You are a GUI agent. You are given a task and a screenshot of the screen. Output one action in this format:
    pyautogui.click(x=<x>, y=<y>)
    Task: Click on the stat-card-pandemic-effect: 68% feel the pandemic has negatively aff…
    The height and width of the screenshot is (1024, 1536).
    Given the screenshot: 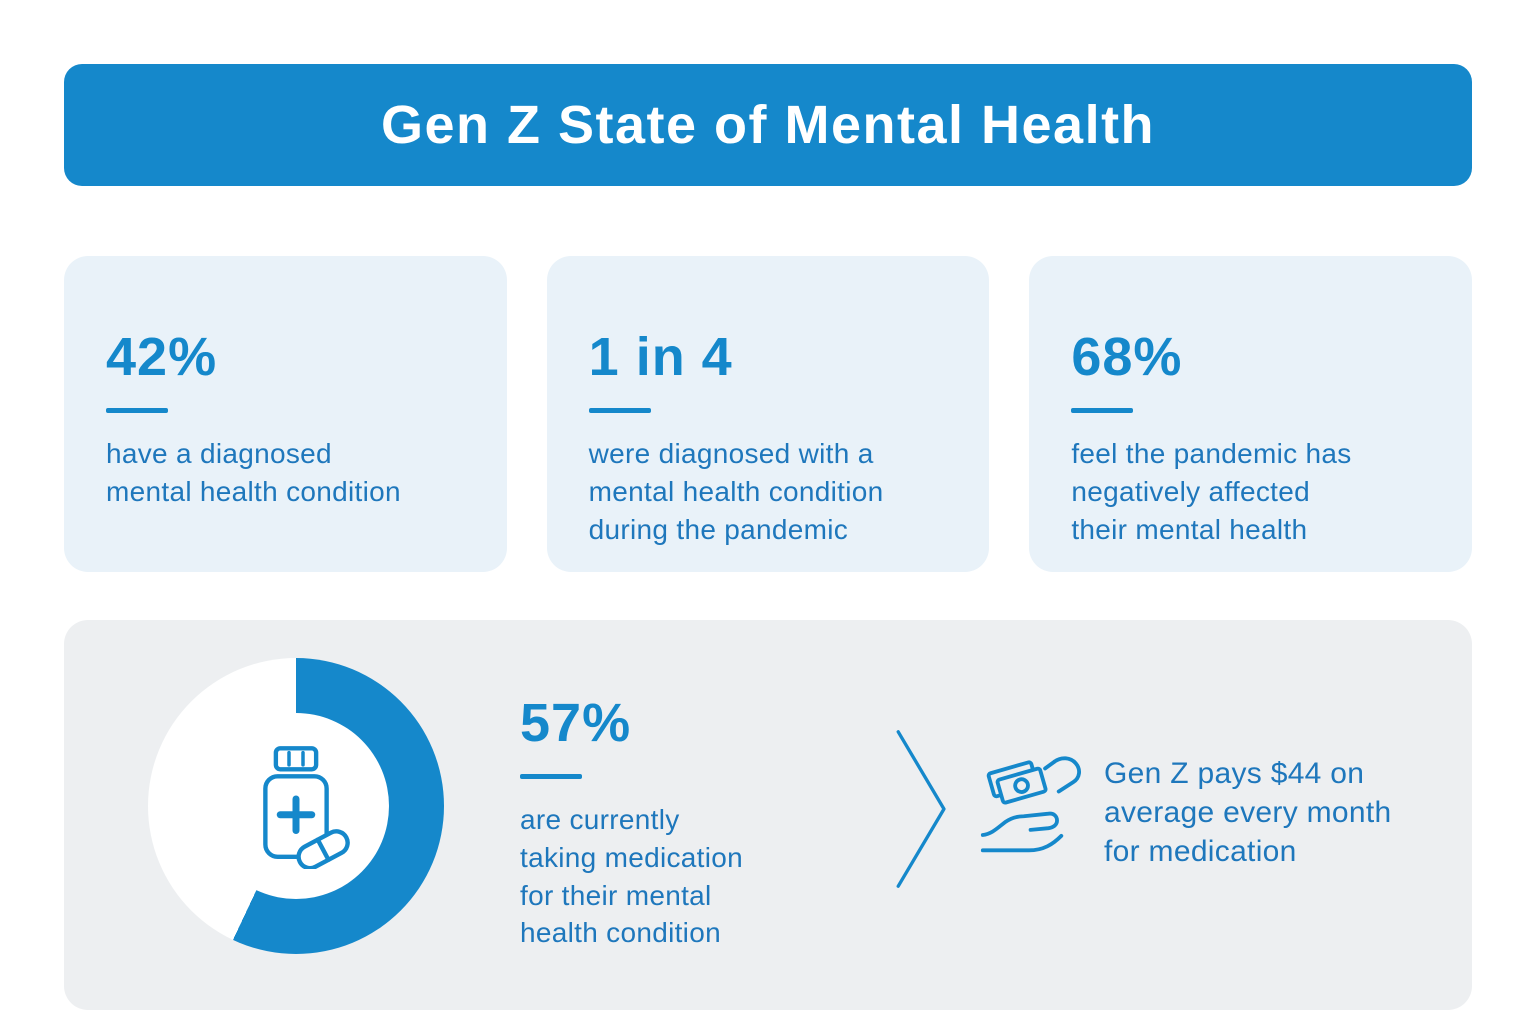 What is the action you would take?
    pyautogui.click(x=1250, y=414)
    